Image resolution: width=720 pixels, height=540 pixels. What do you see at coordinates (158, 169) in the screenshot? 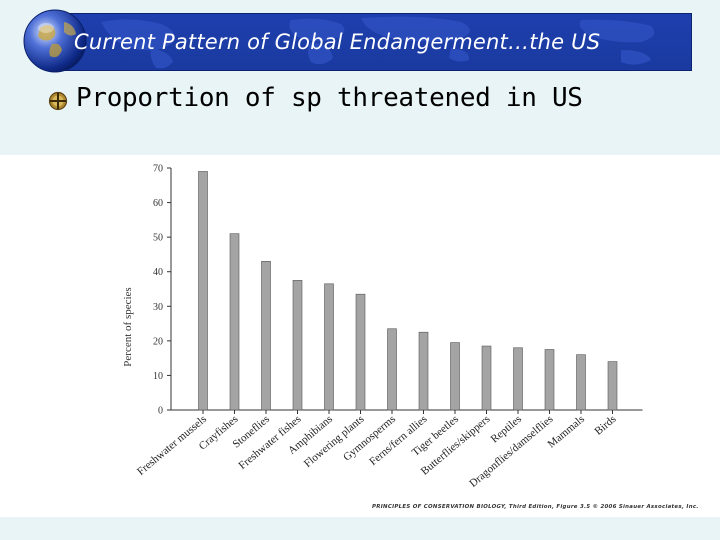
I see `y-tick-label: 70` at bounding box center [158, 169].